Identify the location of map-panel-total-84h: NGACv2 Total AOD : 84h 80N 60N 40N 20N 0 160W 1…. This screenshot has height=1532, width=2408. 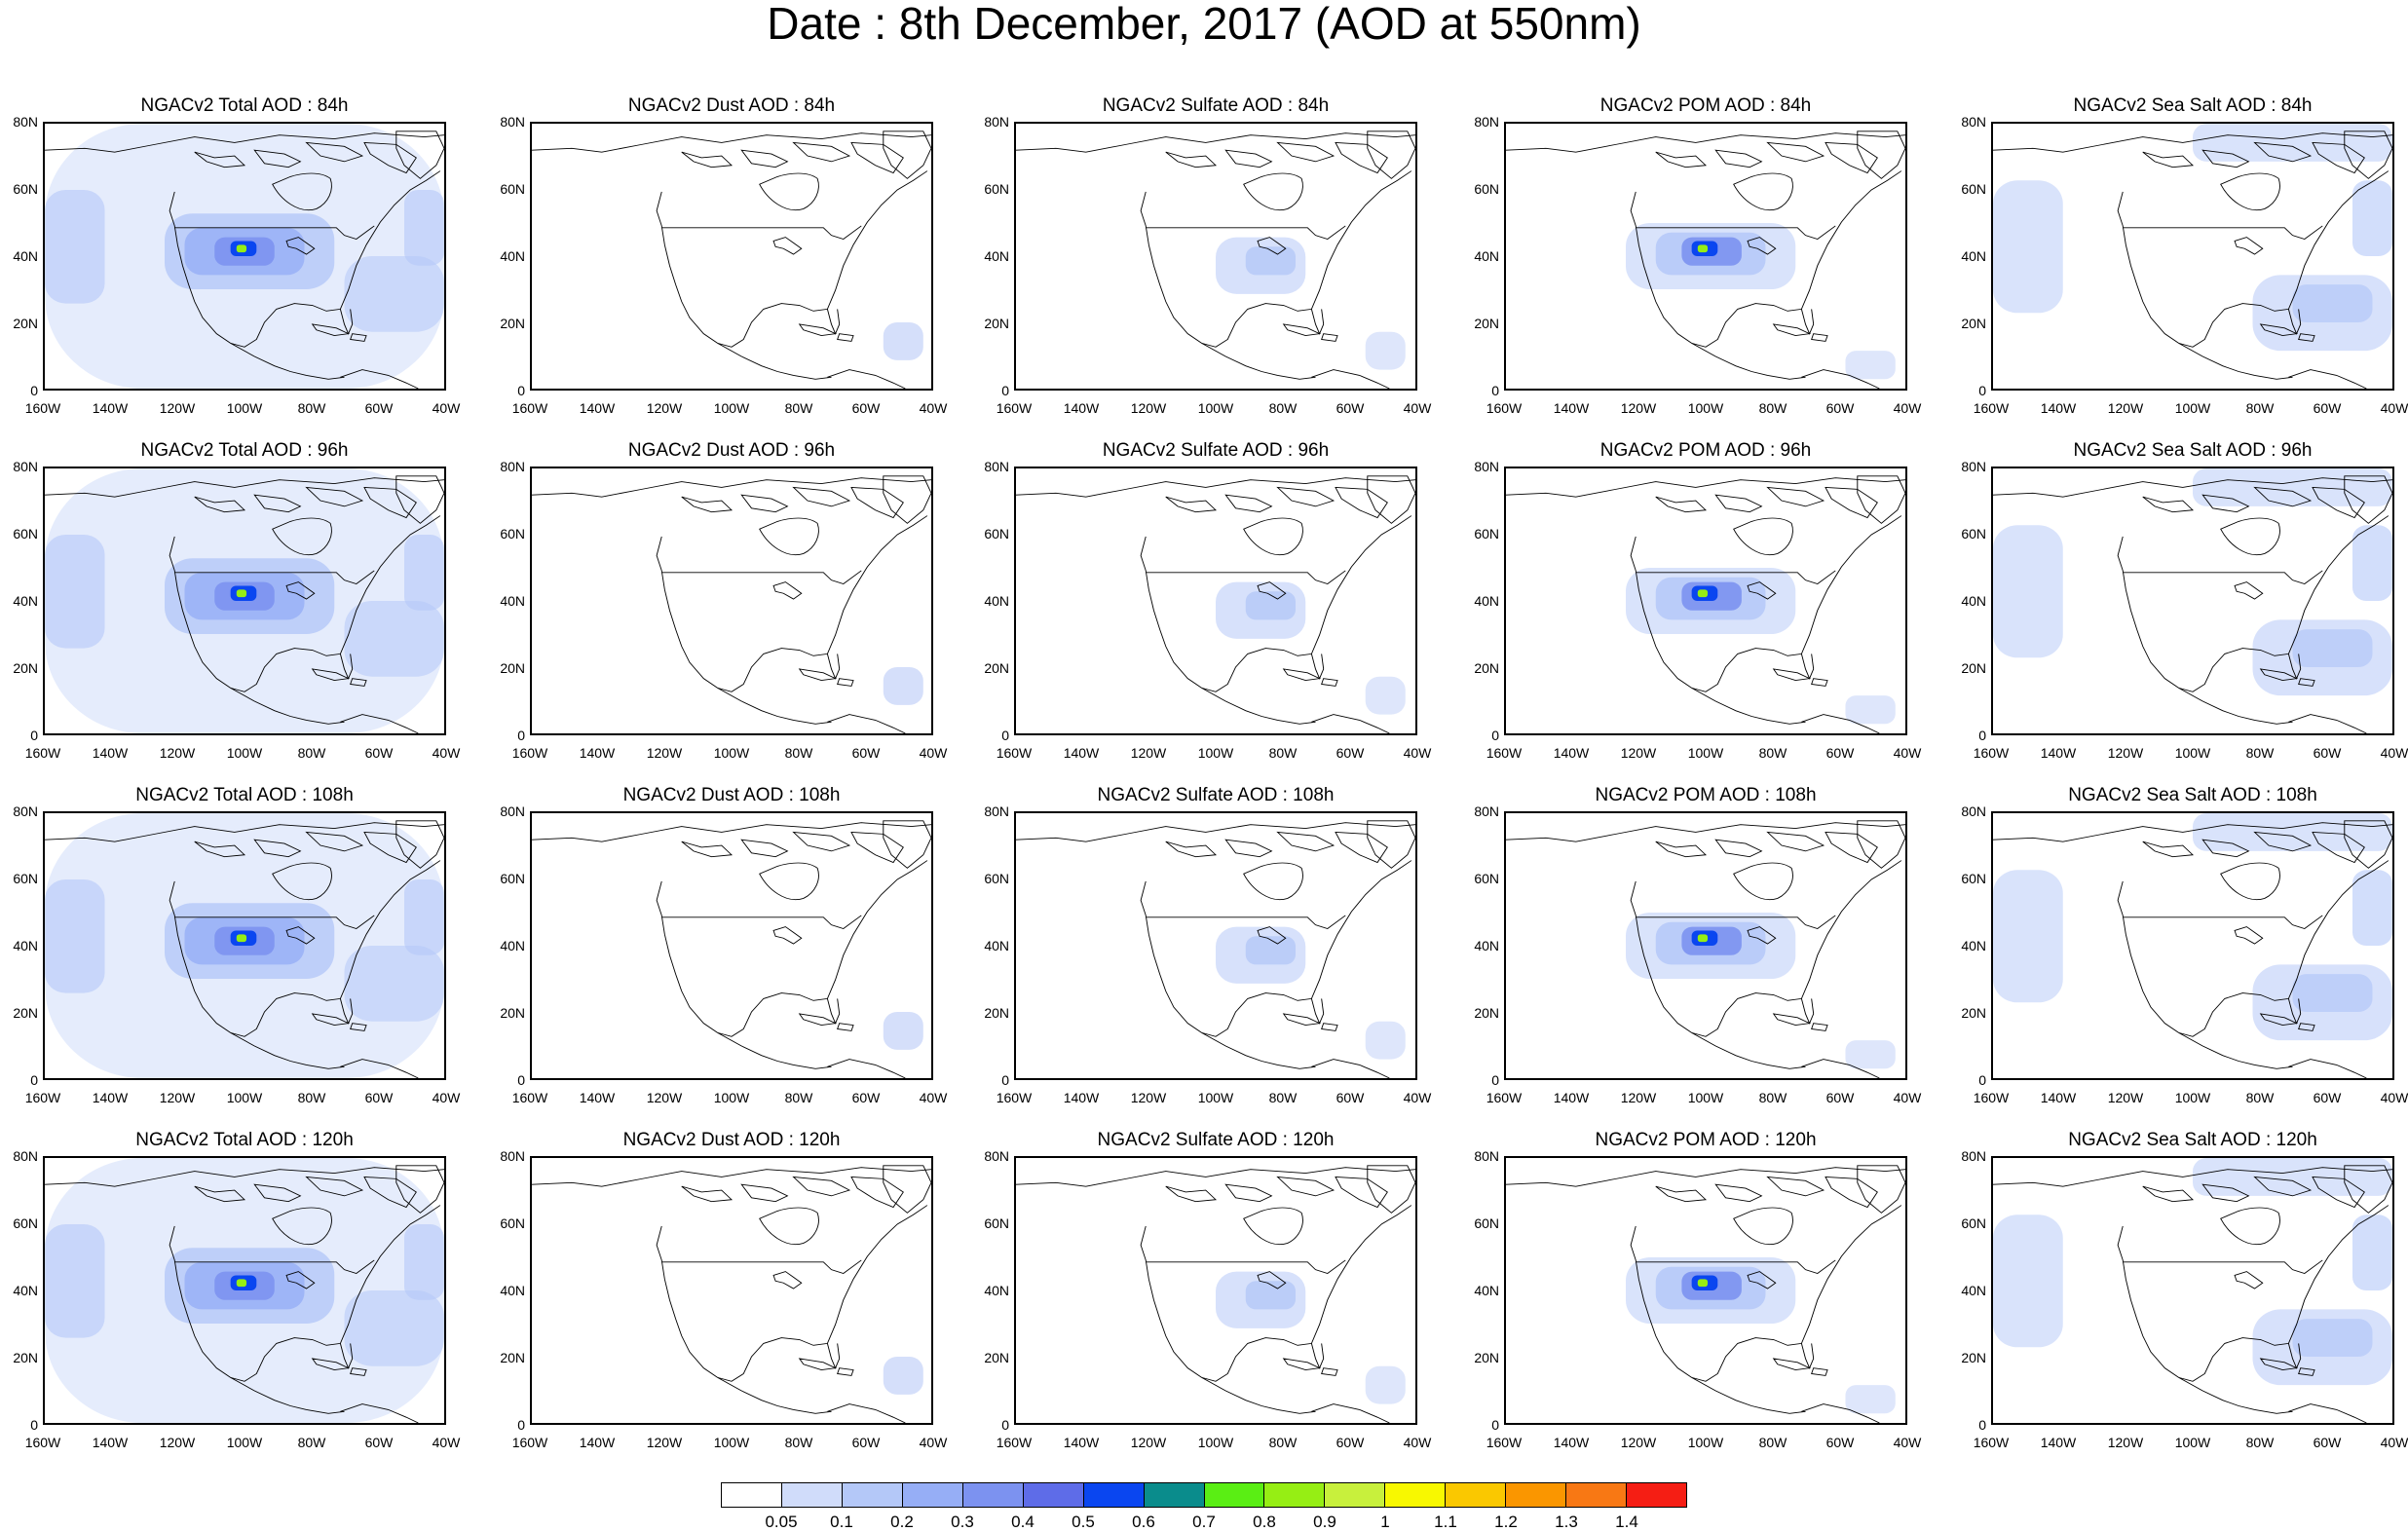
(236, 255).